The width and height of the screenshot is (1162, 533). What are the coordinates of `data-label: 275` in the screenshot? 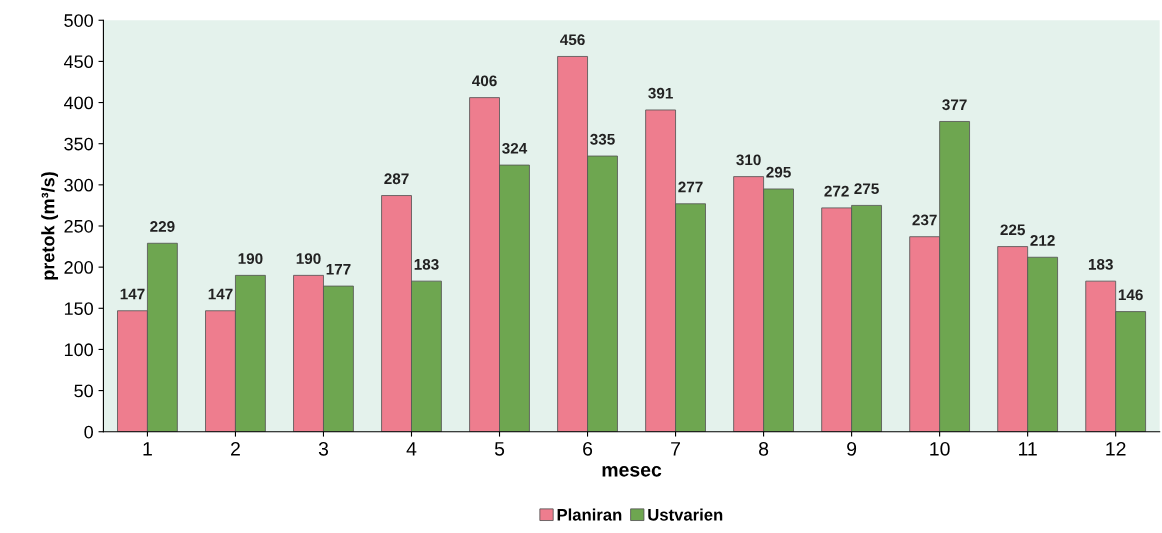 It's located at (866, 189).